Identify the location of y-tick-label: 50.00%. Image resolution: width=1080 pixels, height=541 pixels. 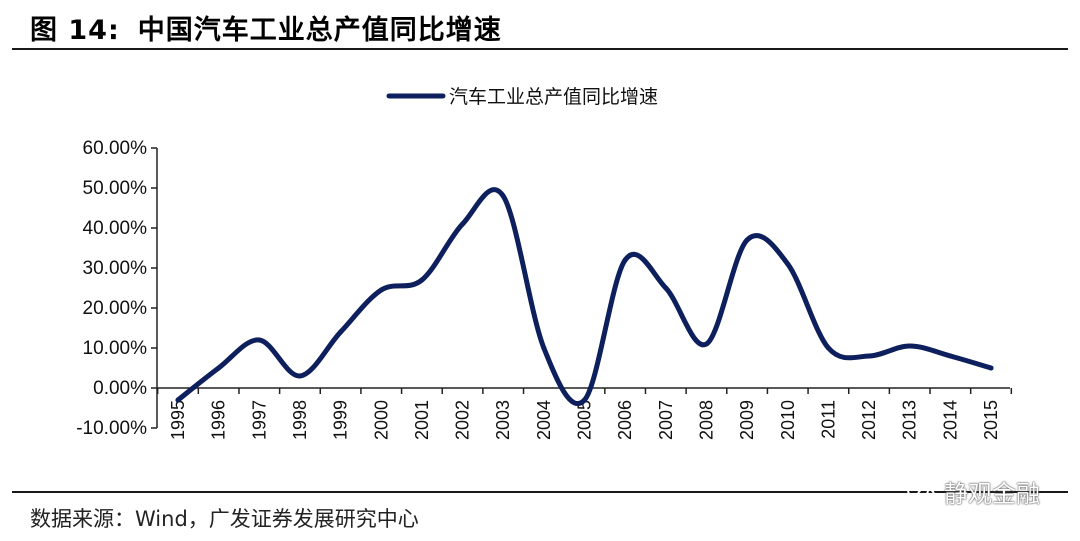
(115, 188).